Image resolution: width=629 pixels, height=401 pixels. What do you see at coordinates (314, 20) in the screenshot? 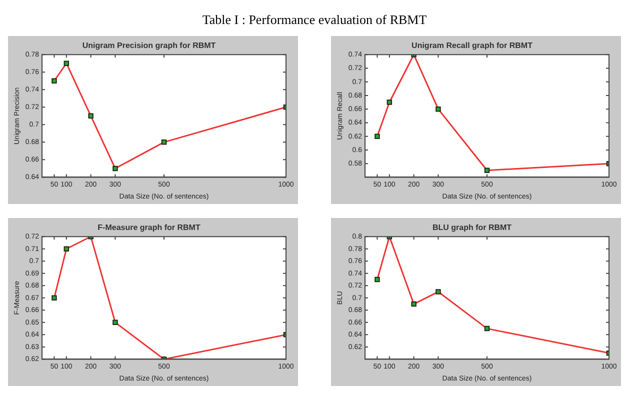
I see `text: Table I : Performance evaluation of RBMT` at bounding box center [314, 20].